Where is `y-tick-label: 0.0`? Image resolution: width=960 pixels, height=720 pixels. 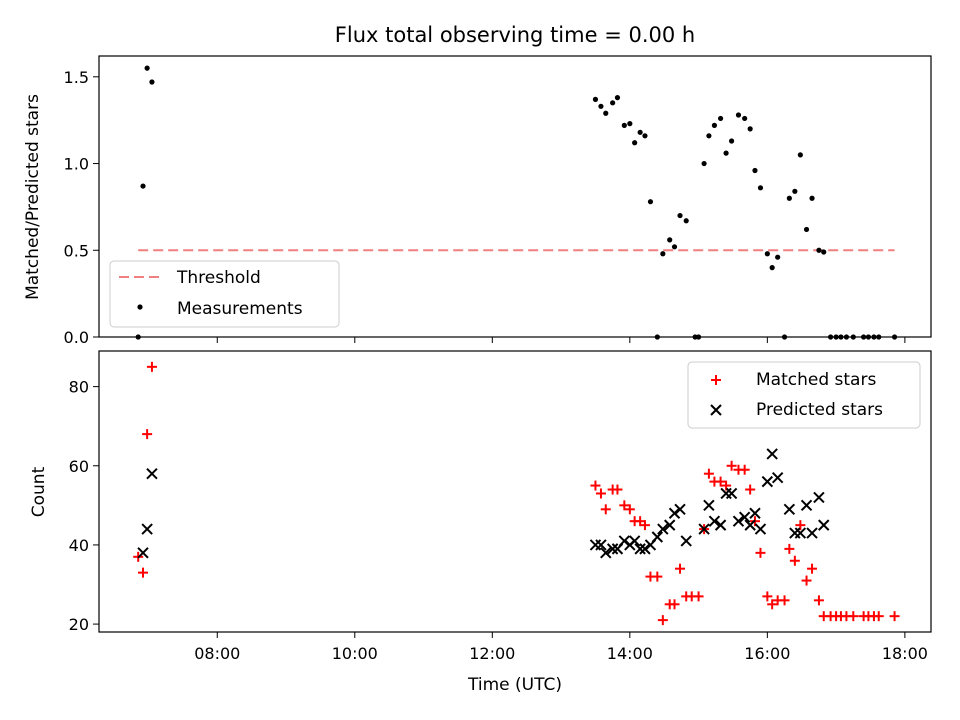
y-tick-label: 0.0 is located at coordinates (76, 337).